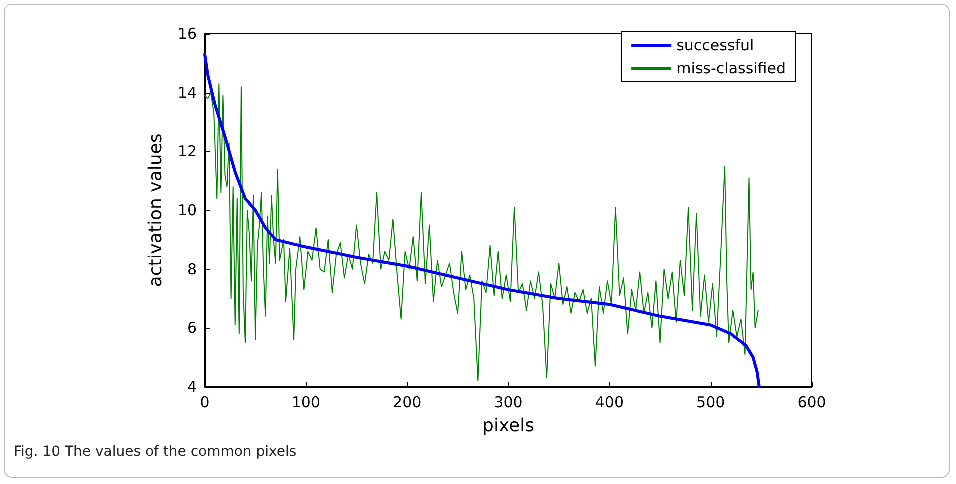  What do you see at coordinates (306, 403) in the screenshot?
I see `x-tick-label: 100` at bounding box center [306, 403].